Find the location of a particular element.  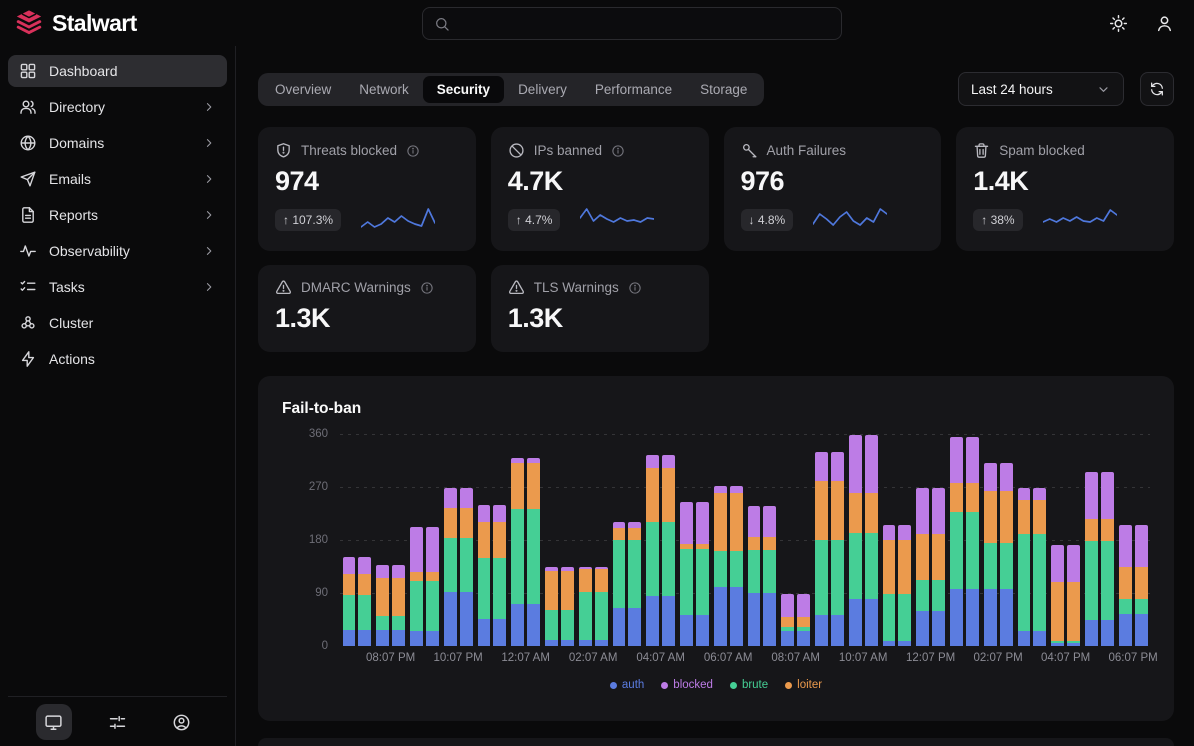

sidebar-item-dashboard: Dashboard is located at coordinates (117, 71).